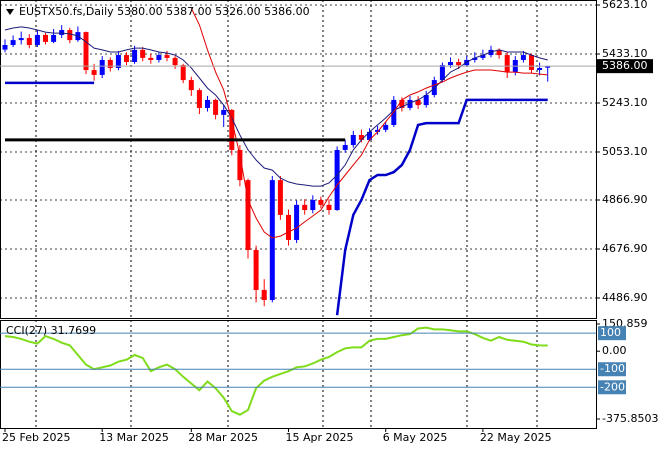 The image size is (660, 450). I want to click on last-price-label: 5386.00, so click(625, 65).